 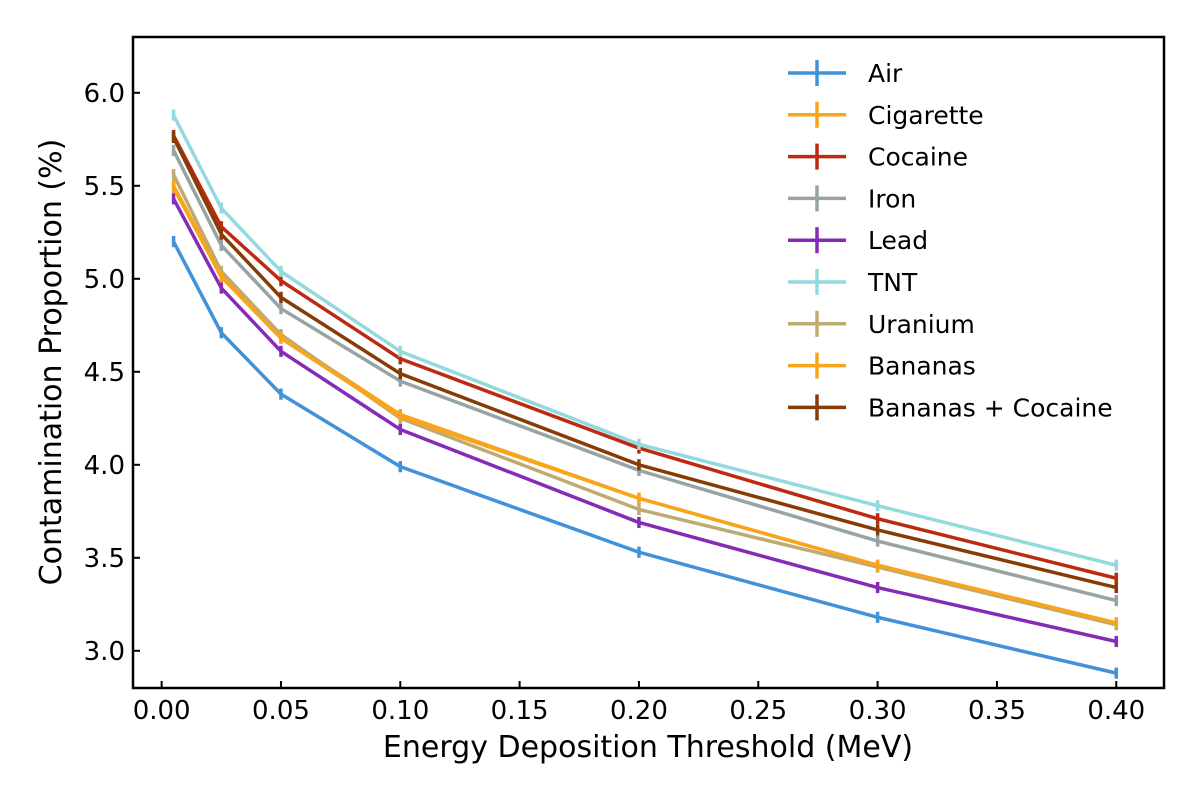 What do you see at coordinates (921, 324) in the screenshot?
I see `legend-label: Uranium` at bounding box center [921, 324].